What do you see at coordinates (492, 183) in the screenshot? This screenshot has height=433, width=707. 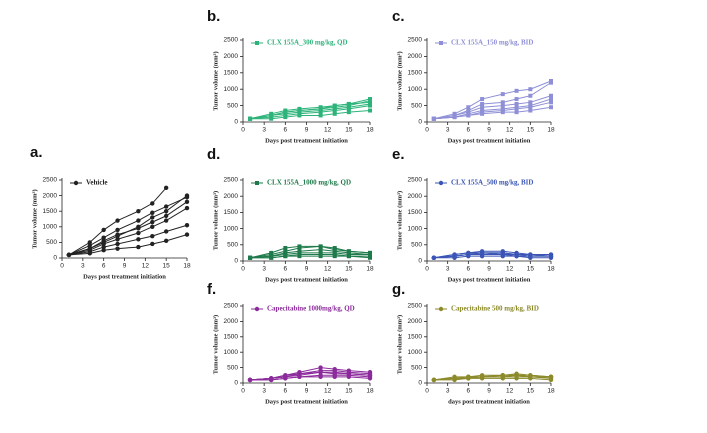 I see `legend-label: CLX 155A_500 mg/kg, BID` at bounding box center [492, 183].